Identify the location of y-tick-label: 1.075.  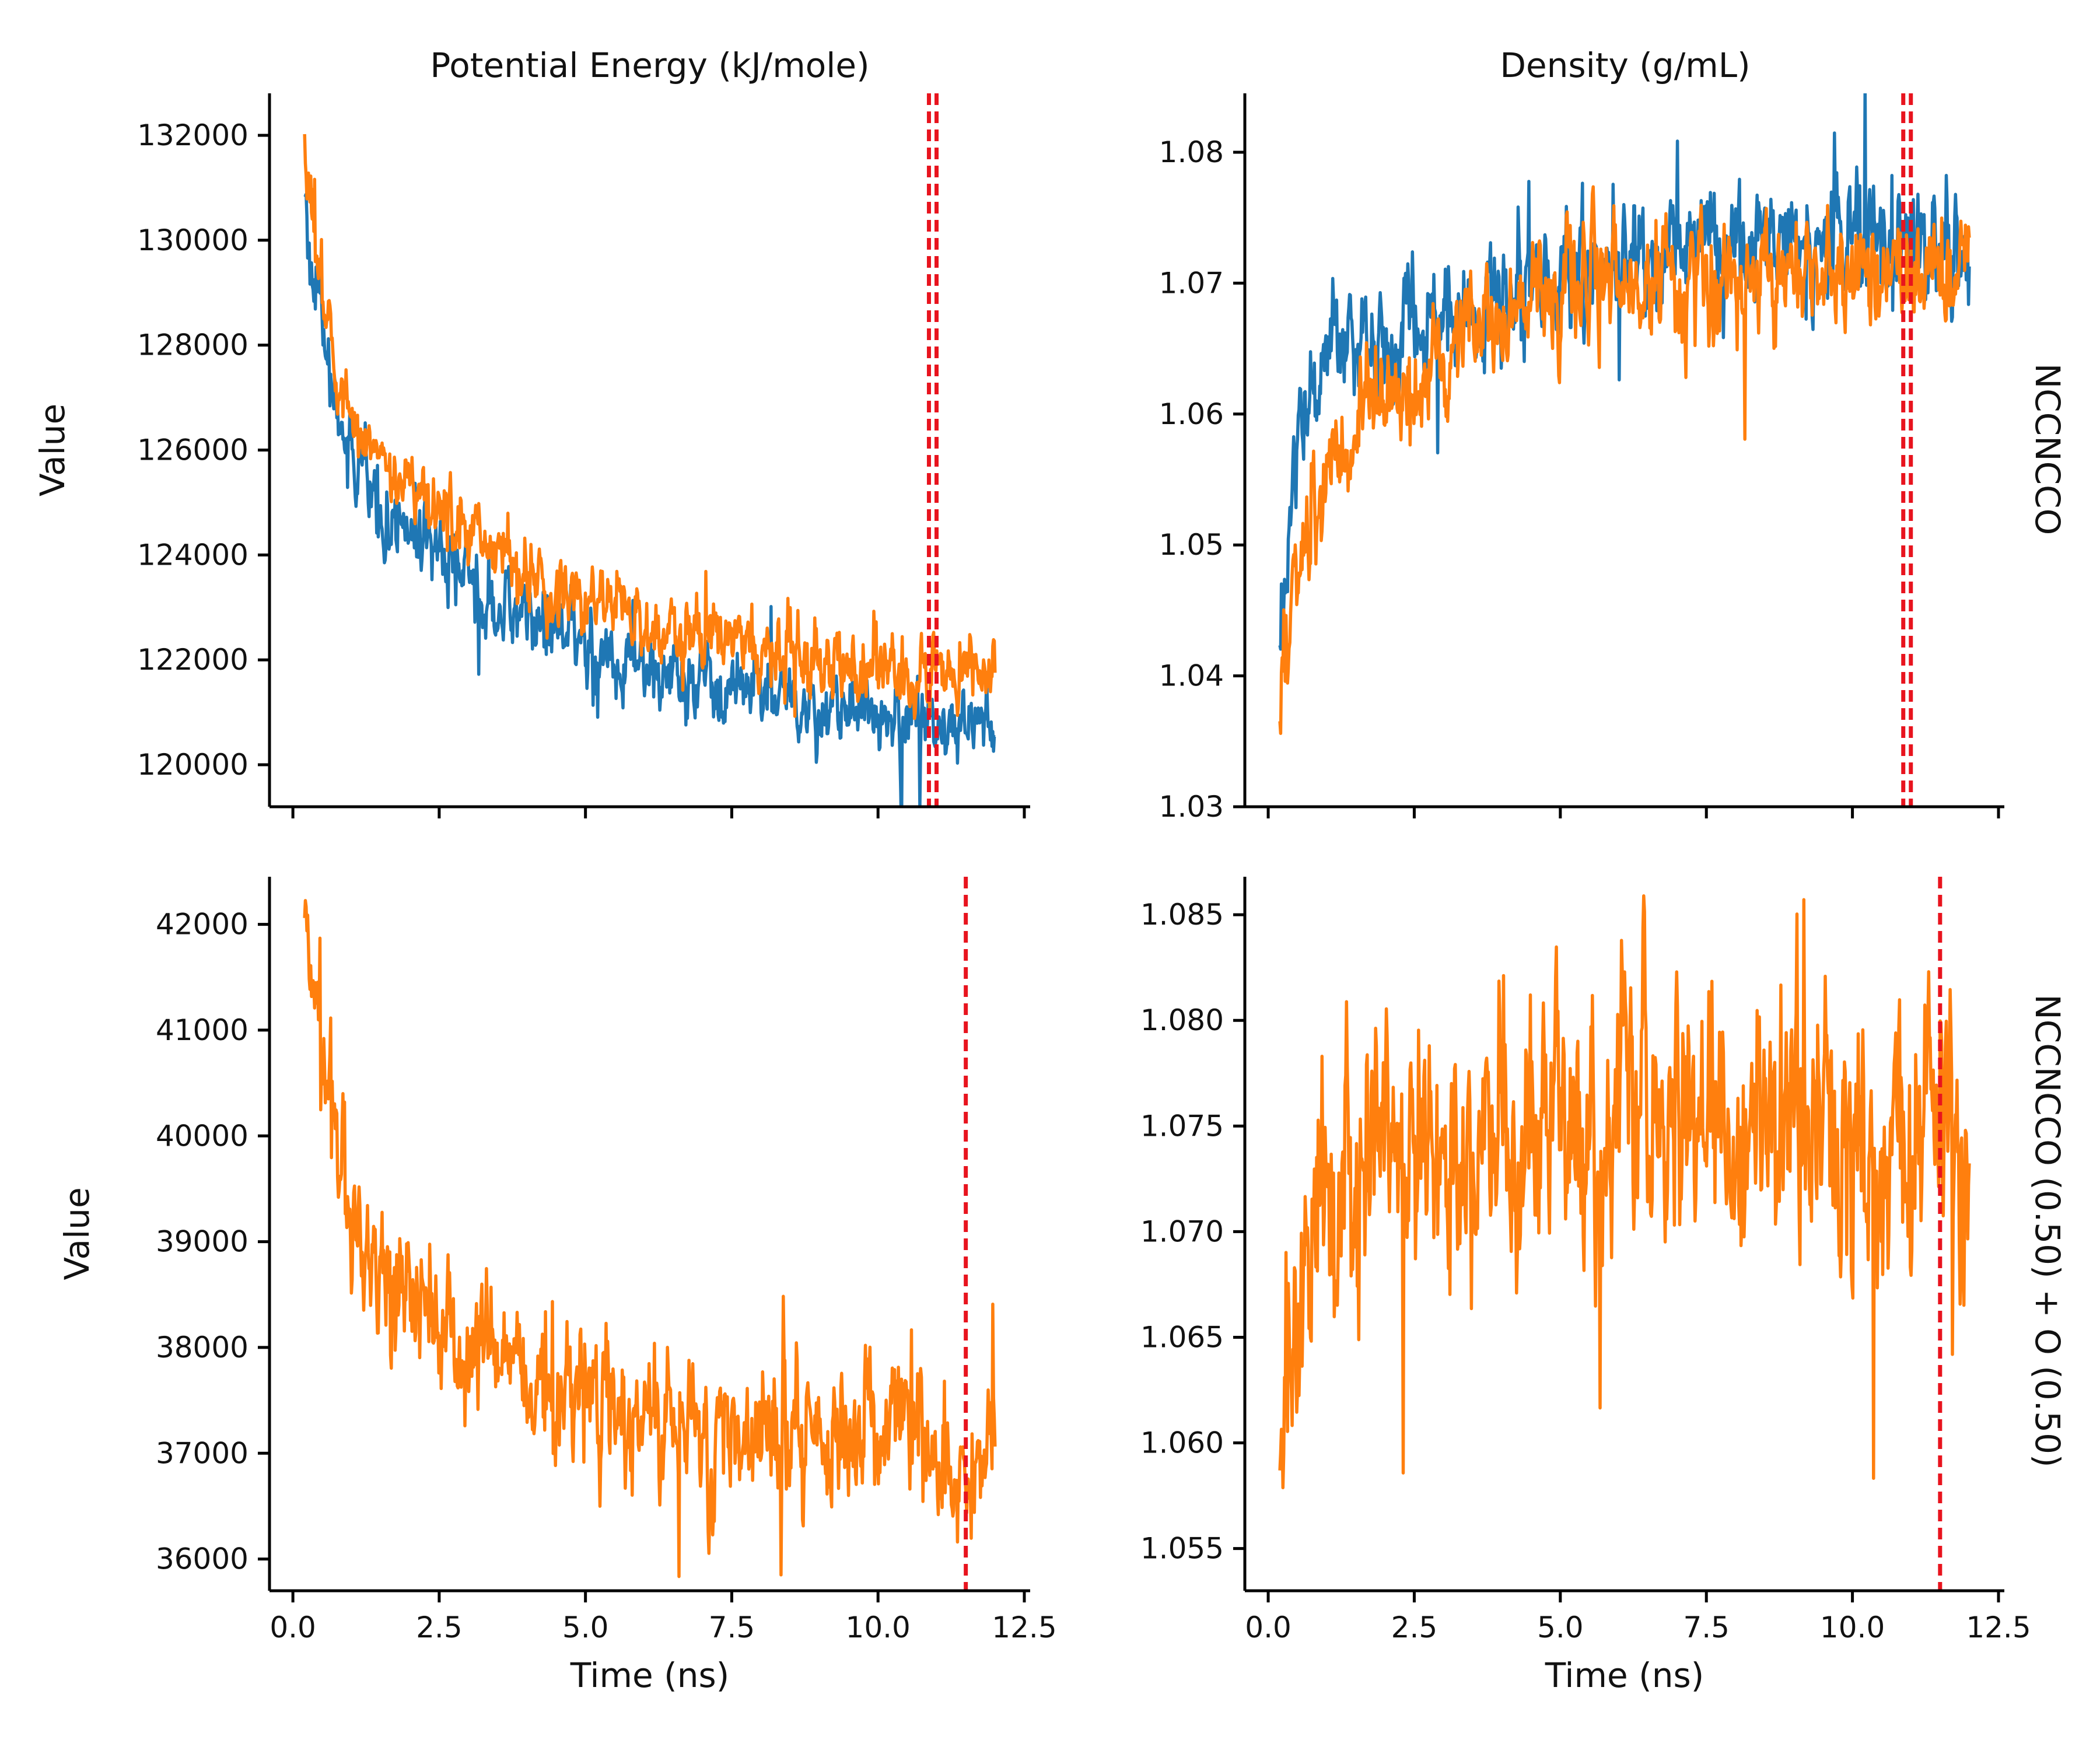
(1182, 1126).